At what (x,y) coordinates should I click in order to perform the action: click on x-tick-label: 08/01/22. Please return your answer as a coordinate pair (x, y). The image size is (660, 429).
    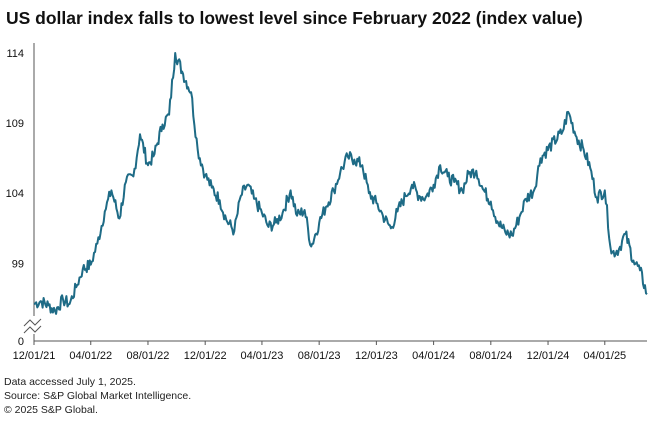
    Looking at the image, I should click on (148, 356).